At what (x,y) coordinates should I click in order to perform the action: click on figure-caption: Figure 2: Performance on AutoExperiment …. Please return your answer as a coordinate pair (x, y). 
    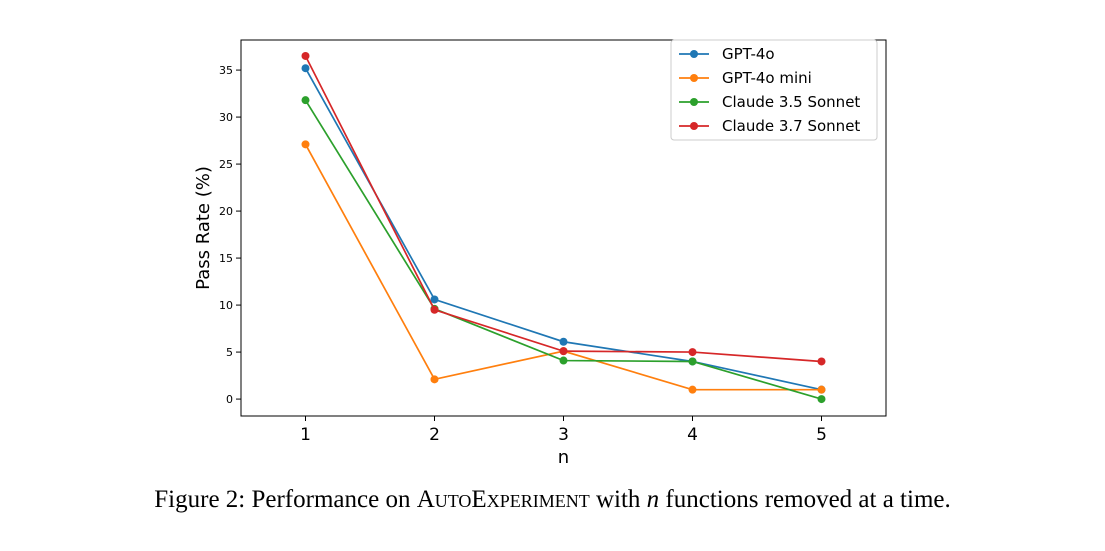
    Looking at the image, I should click on (552, 500).